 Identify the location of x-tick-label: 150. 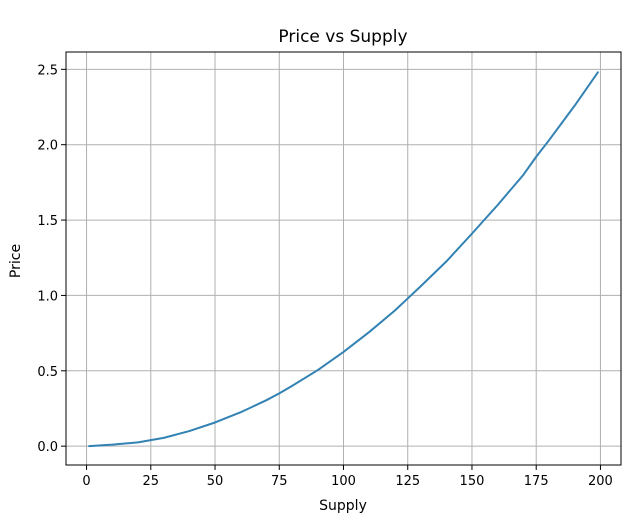
(472, 481).